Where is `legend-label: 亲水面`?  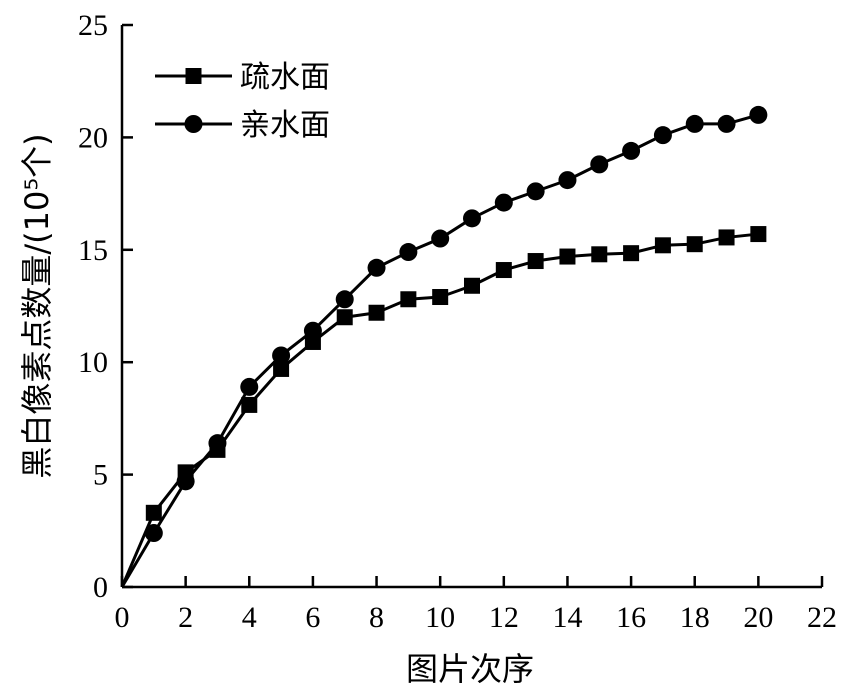 legend-label: 亲水面 is located at coordinates (285, 125).